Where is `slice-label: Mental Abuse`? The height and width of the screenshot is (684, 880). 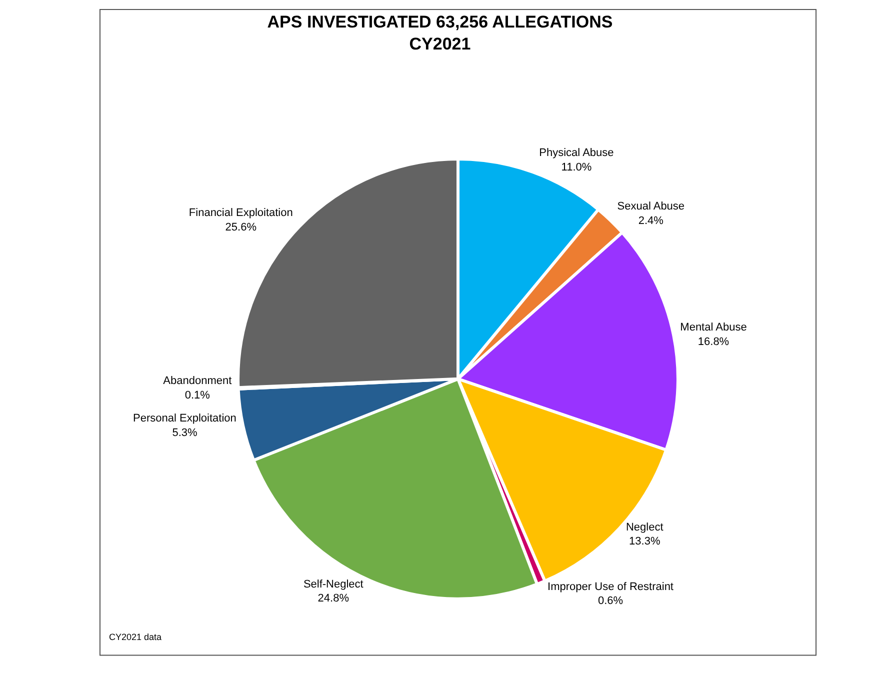
slice-label: Mental Abuse is located at coordinates (713, 328).